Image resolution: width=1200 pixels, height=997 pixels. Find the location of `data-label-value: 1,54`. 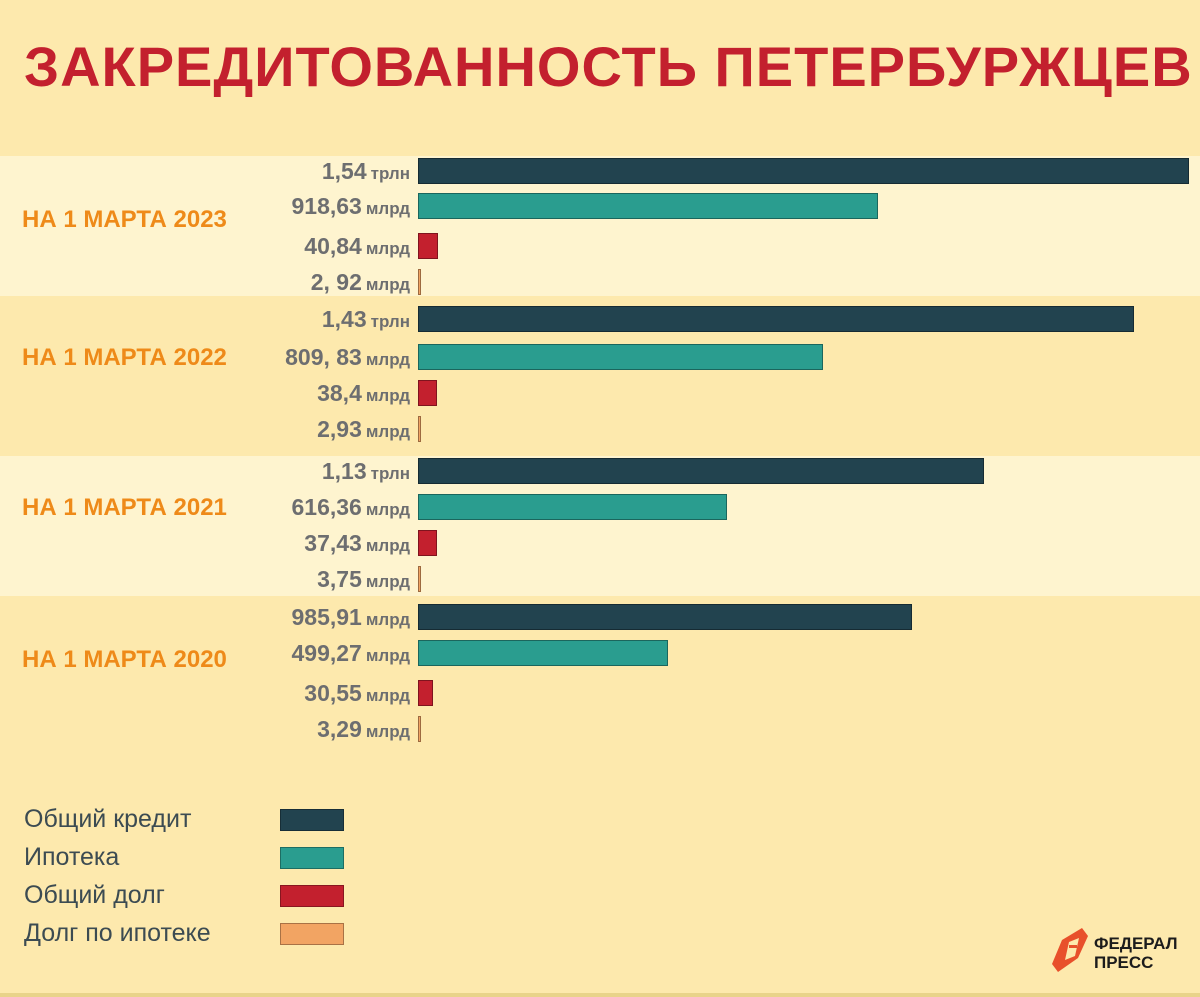

data-label-value: 1,54 is located at coordinates (344, 171).